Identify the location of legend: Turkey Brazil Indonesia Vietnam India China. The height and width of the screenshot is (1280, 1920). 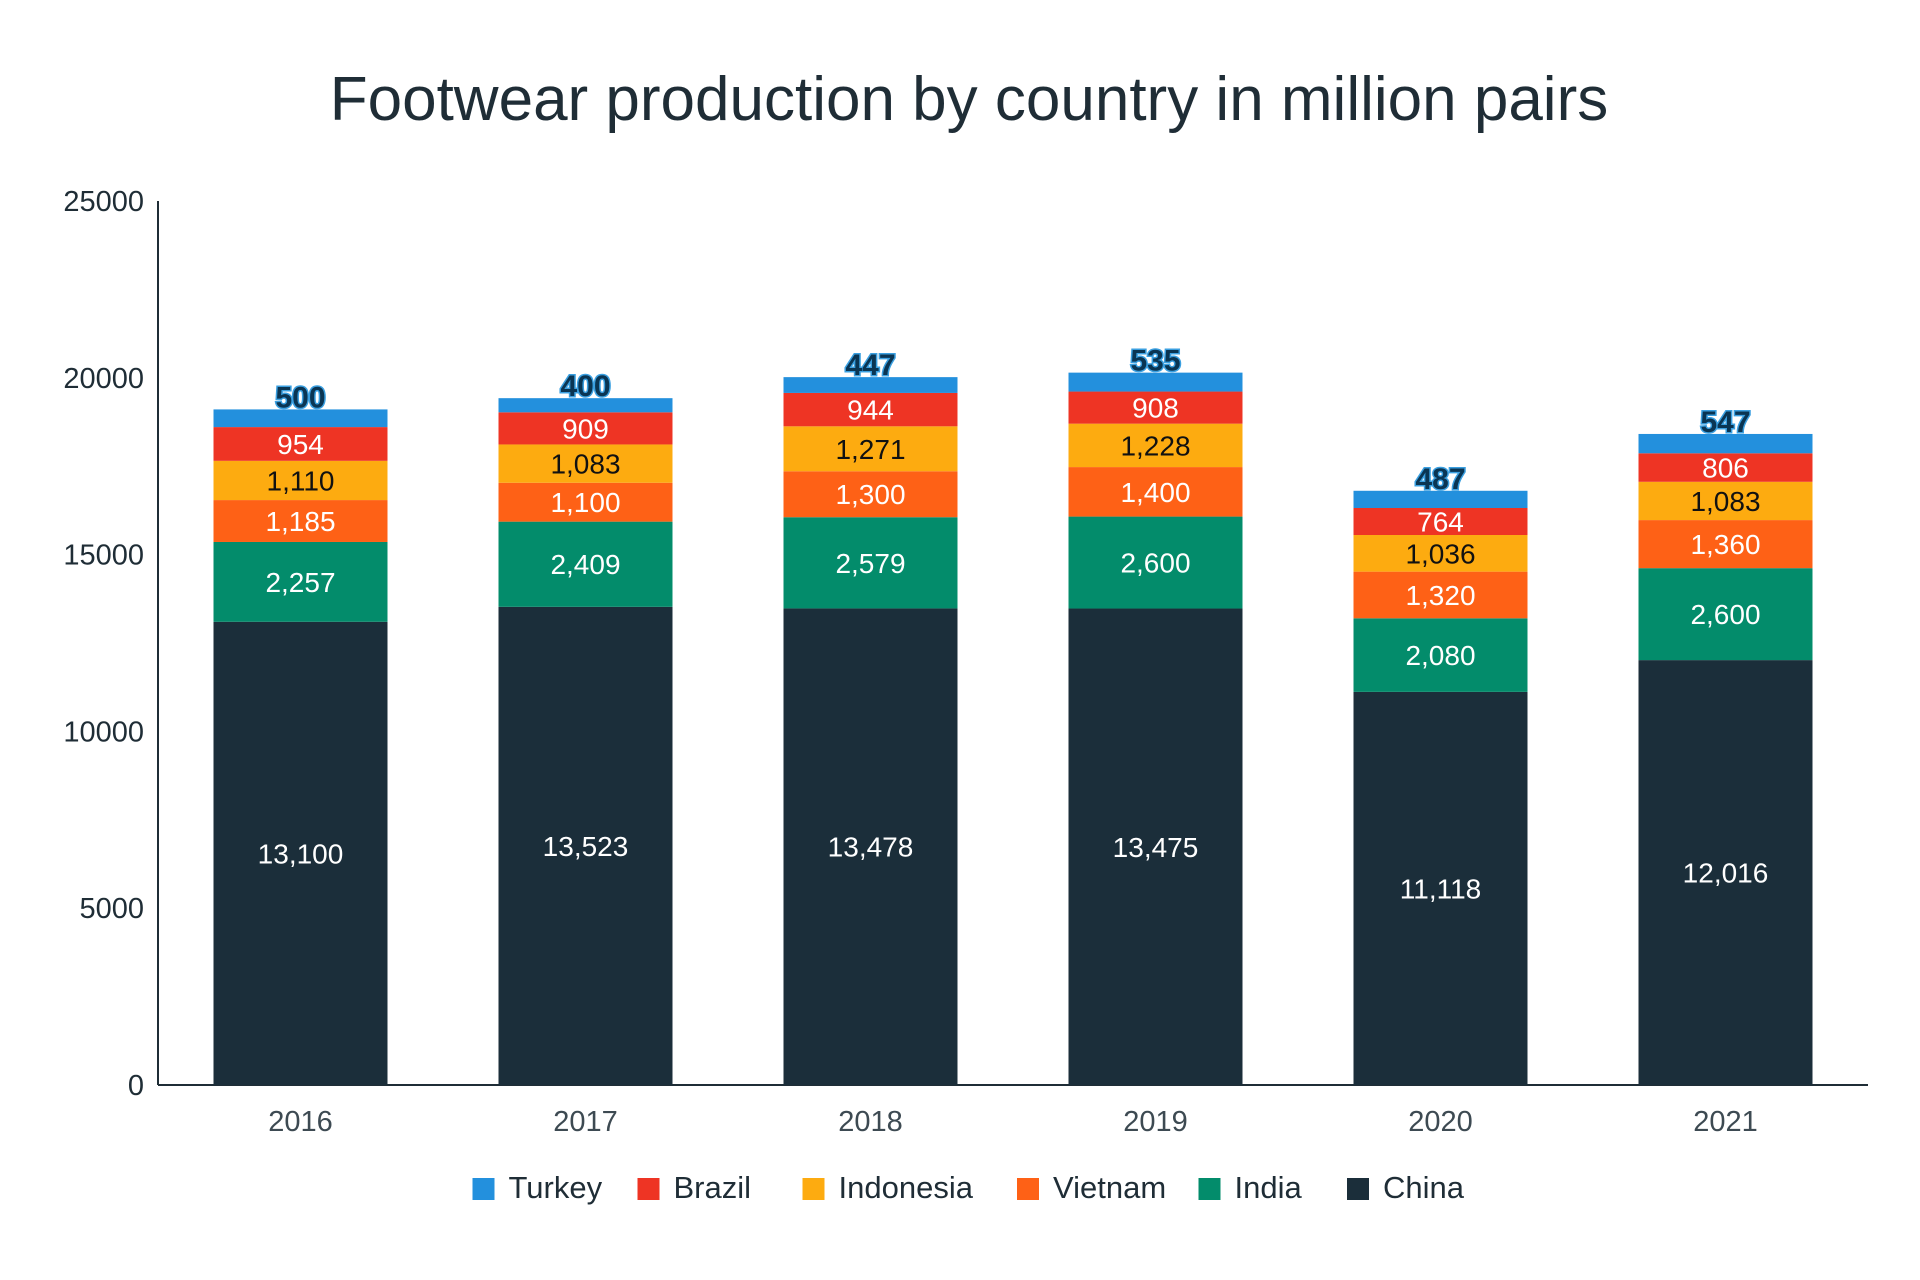
(968, 1187).